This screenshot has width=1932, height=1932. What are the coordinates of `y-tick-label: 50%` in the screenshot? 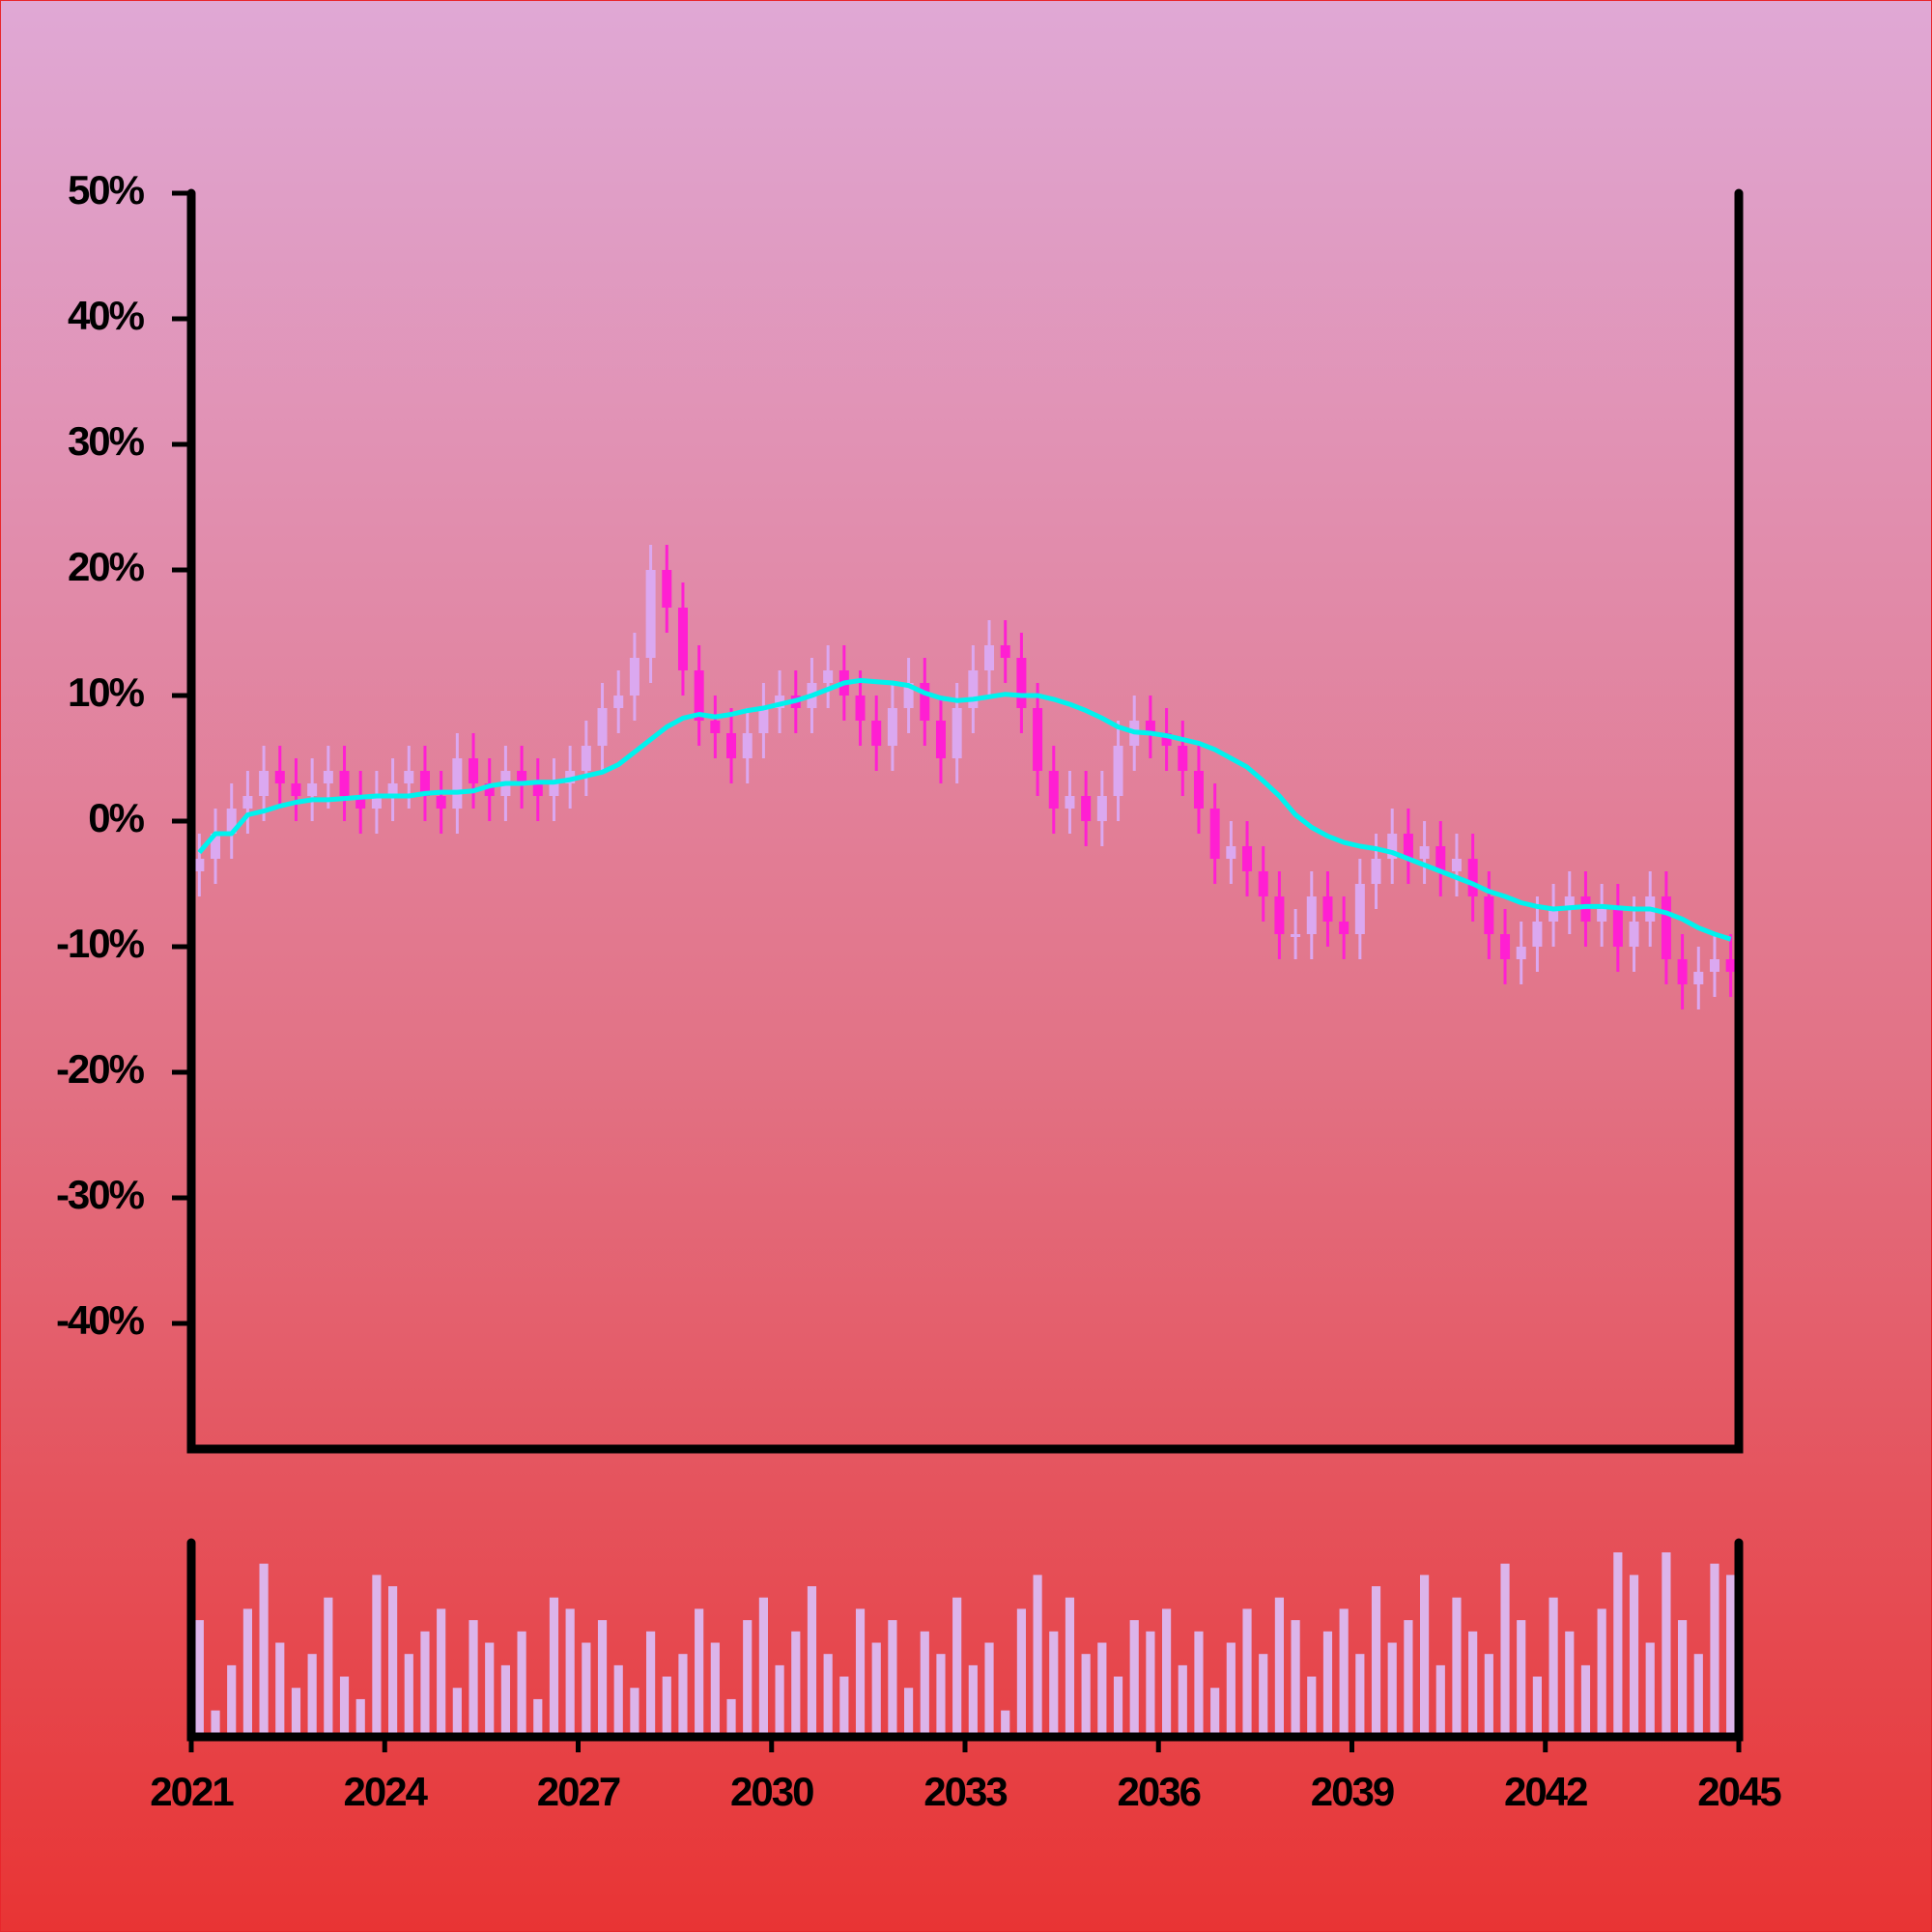 It's located at (106, 190).